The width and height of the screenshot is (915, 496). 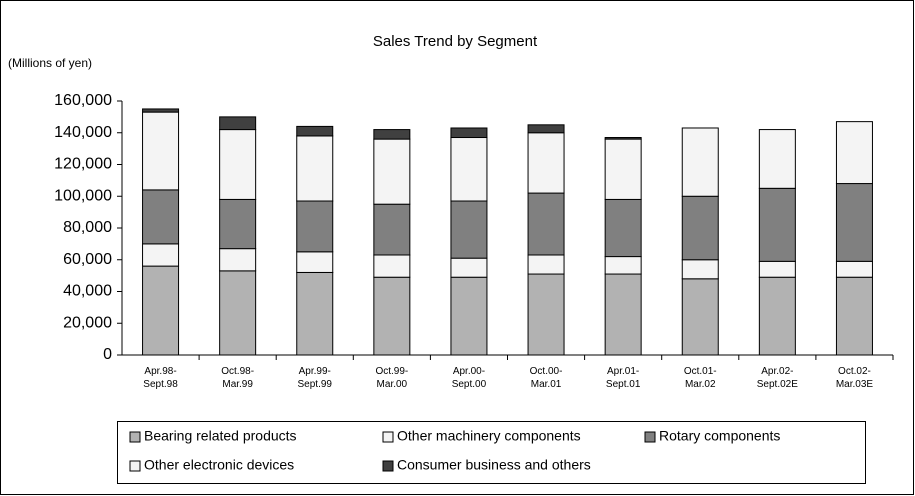 I want to click on y-axis-label: (Millions of yen), so click(x=50, y=63).